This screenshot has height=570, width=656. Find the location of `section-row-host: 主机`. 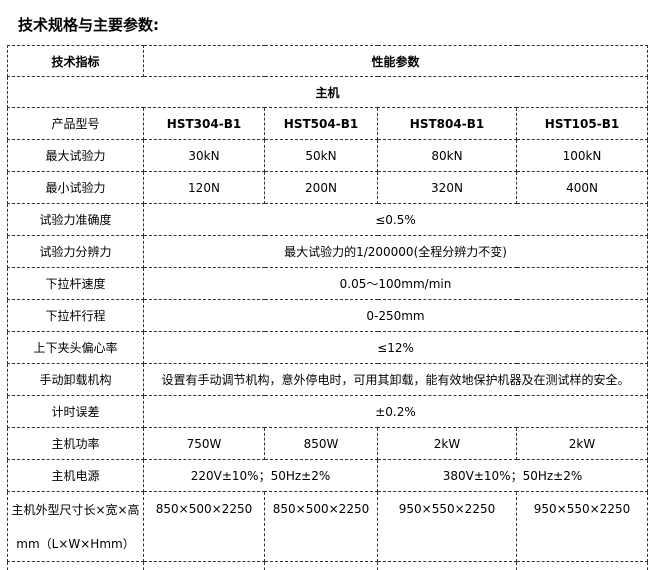

section-row-host: 主机 is located at coordinates (327, 92).